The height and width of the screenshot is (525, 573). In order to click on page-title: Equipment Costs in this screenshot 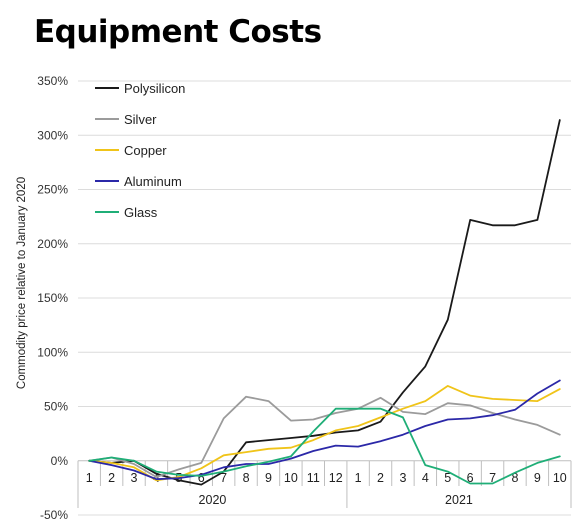, I will do `click(178, 32)`.